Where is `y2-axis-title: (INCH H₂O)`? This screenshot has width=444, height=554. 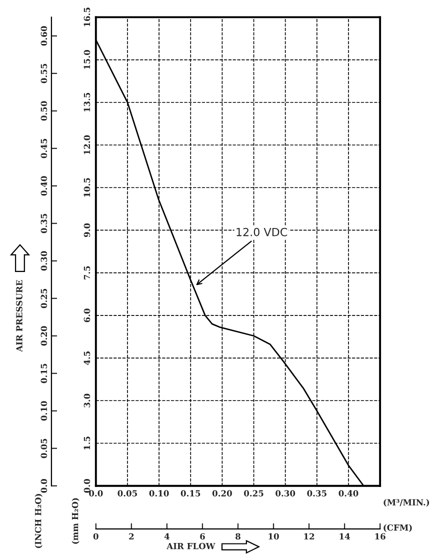
y2-axis-title: (INCH H₂O) is located at coordinates (38, 521).